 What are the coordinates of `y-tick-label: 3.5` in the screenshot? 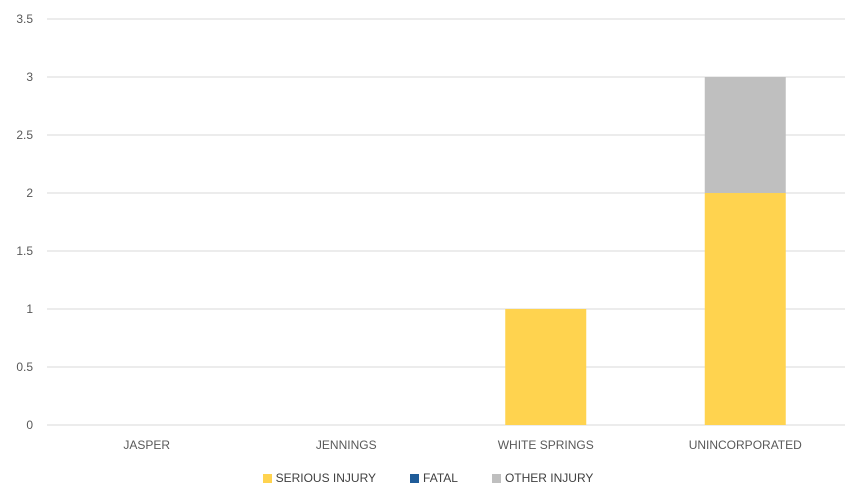 It's located at (24, 19).